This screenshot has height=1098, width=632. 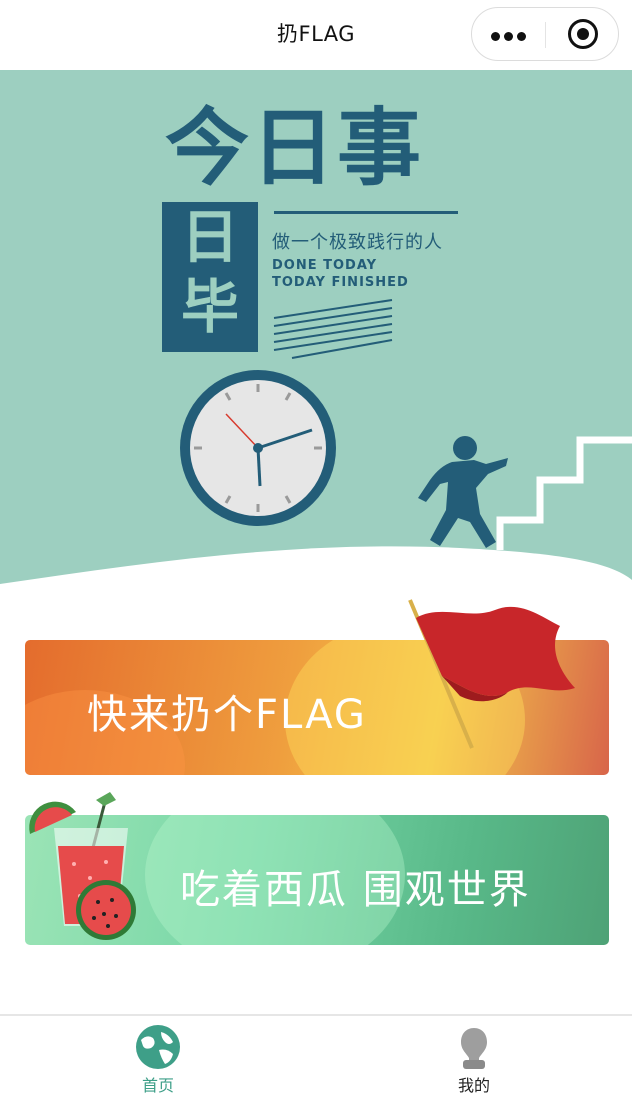 What do you see at coordinates (209, 307) in the screenshot?
I see `hero-block-char-2: 毕` at bounding box center [209, 307].